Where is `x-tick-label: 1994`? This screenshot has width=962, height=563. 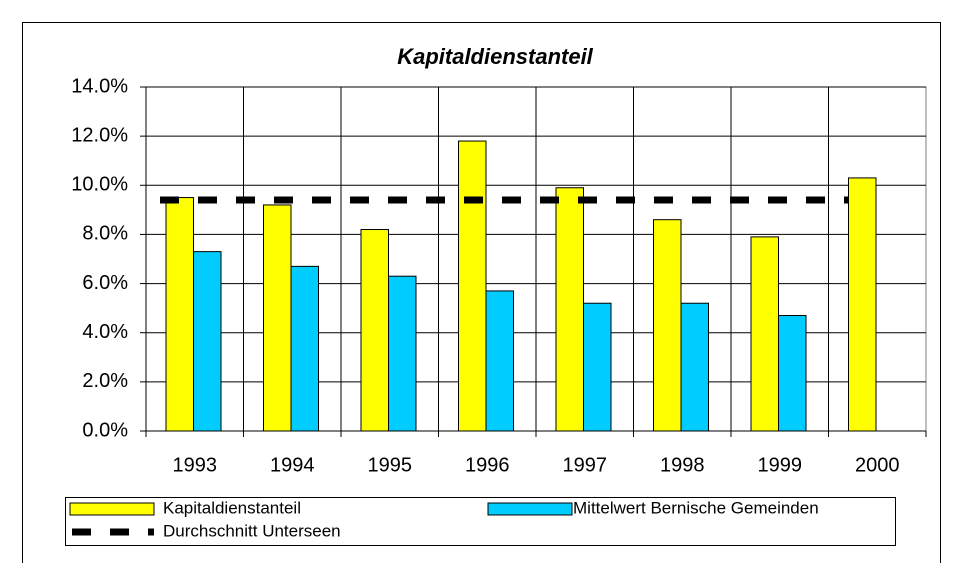 x-tick-label: 1994 is located at coordinates (292, 465).